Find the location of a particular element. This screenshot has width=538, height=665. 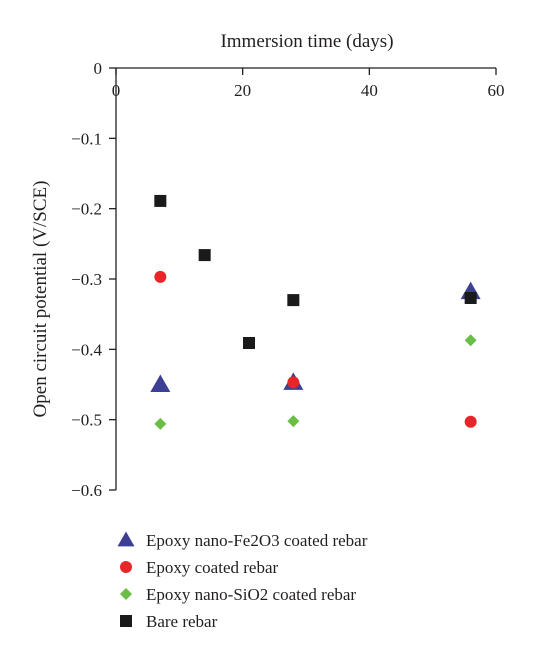

series-diamond-points is located at coordinates (315, 382).